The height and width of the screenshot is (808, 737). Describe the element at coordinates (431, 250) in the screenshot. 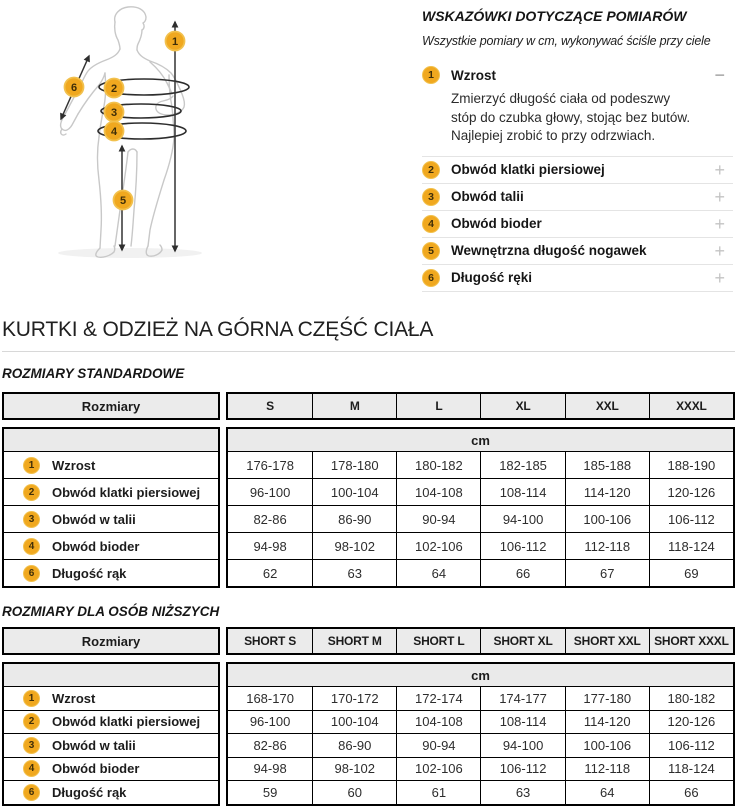

I see `measure-number-badge: 5` at that location.